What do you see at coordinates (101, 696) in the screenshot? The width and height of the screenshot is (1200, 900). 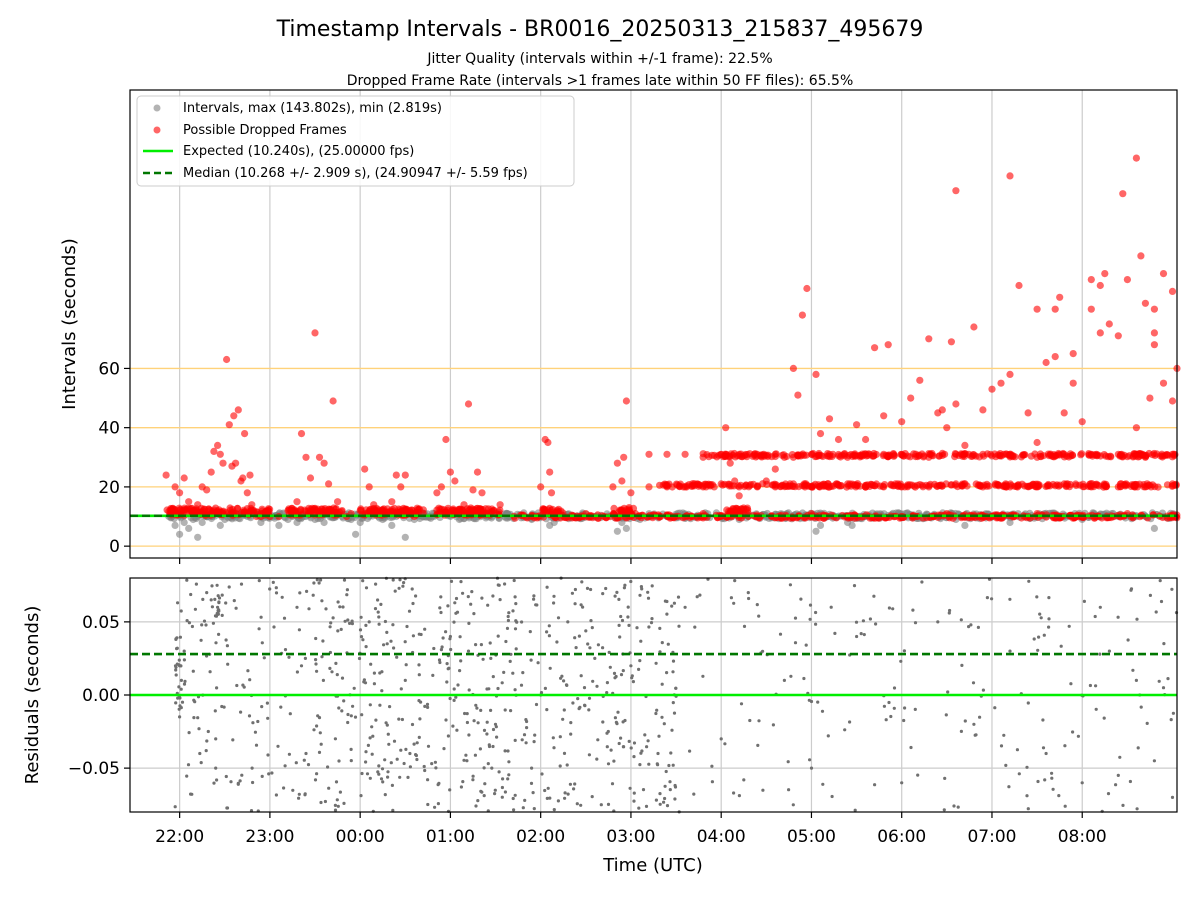 I see `residuals-y-tick-label-1: 0.00` at bounding box center [101, 696].